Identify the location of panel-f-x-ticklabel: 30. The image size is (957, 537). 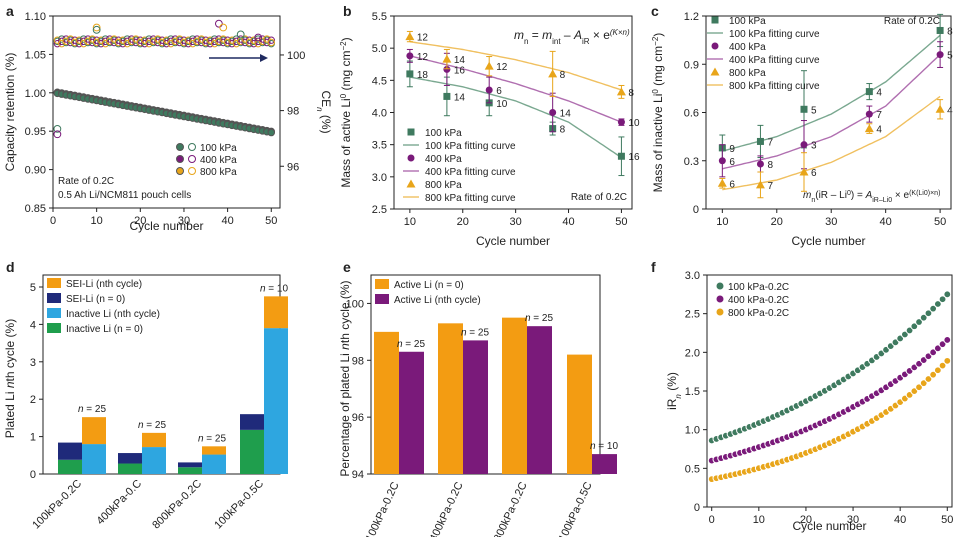
(853, 520).